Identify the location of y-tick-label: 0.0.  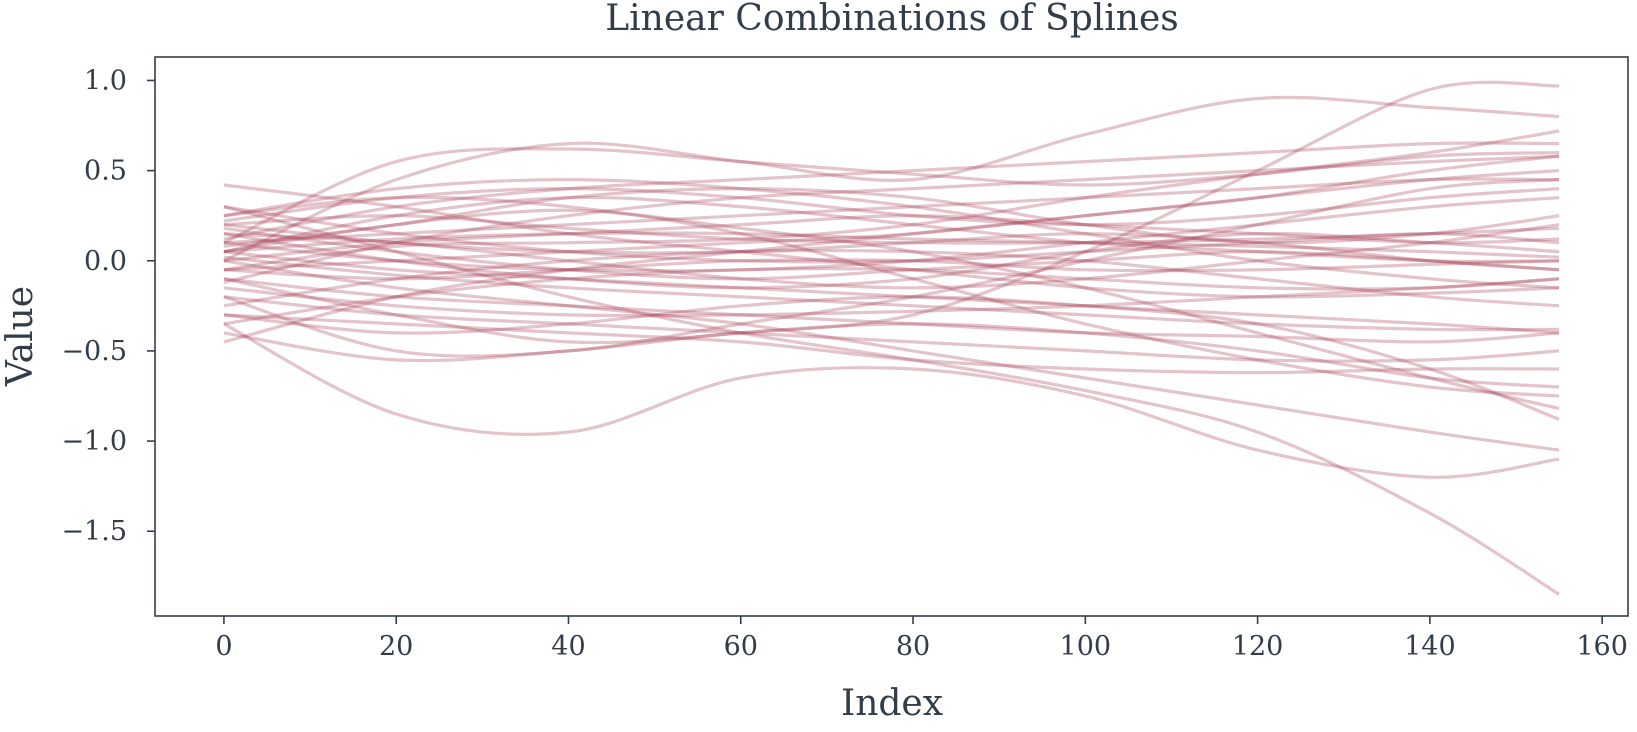
(105, 261).